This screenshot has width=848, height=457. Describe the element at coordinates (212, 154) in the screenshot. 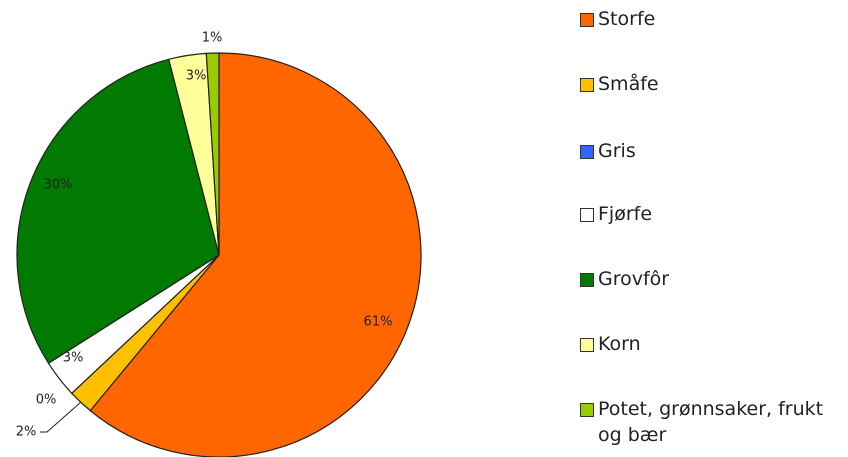

I see `pie-slice` at that location.